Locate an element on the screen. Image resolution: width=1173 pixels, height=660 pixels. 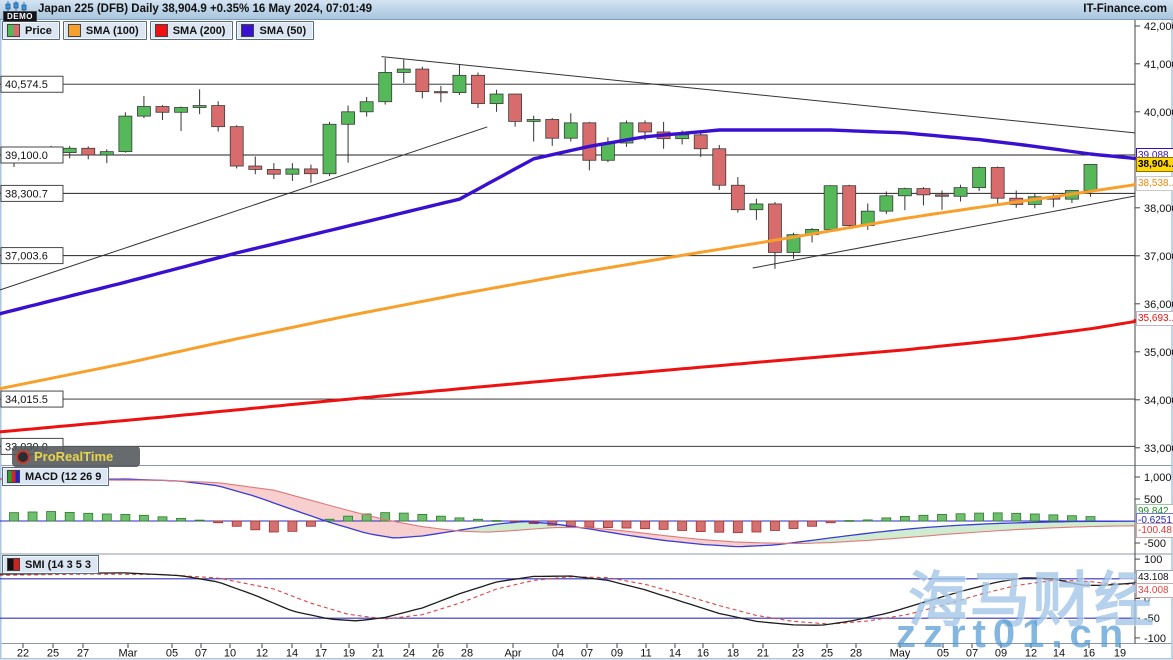
macd-legend: MACD (12 26 9 is located at coordinates (56, 476).